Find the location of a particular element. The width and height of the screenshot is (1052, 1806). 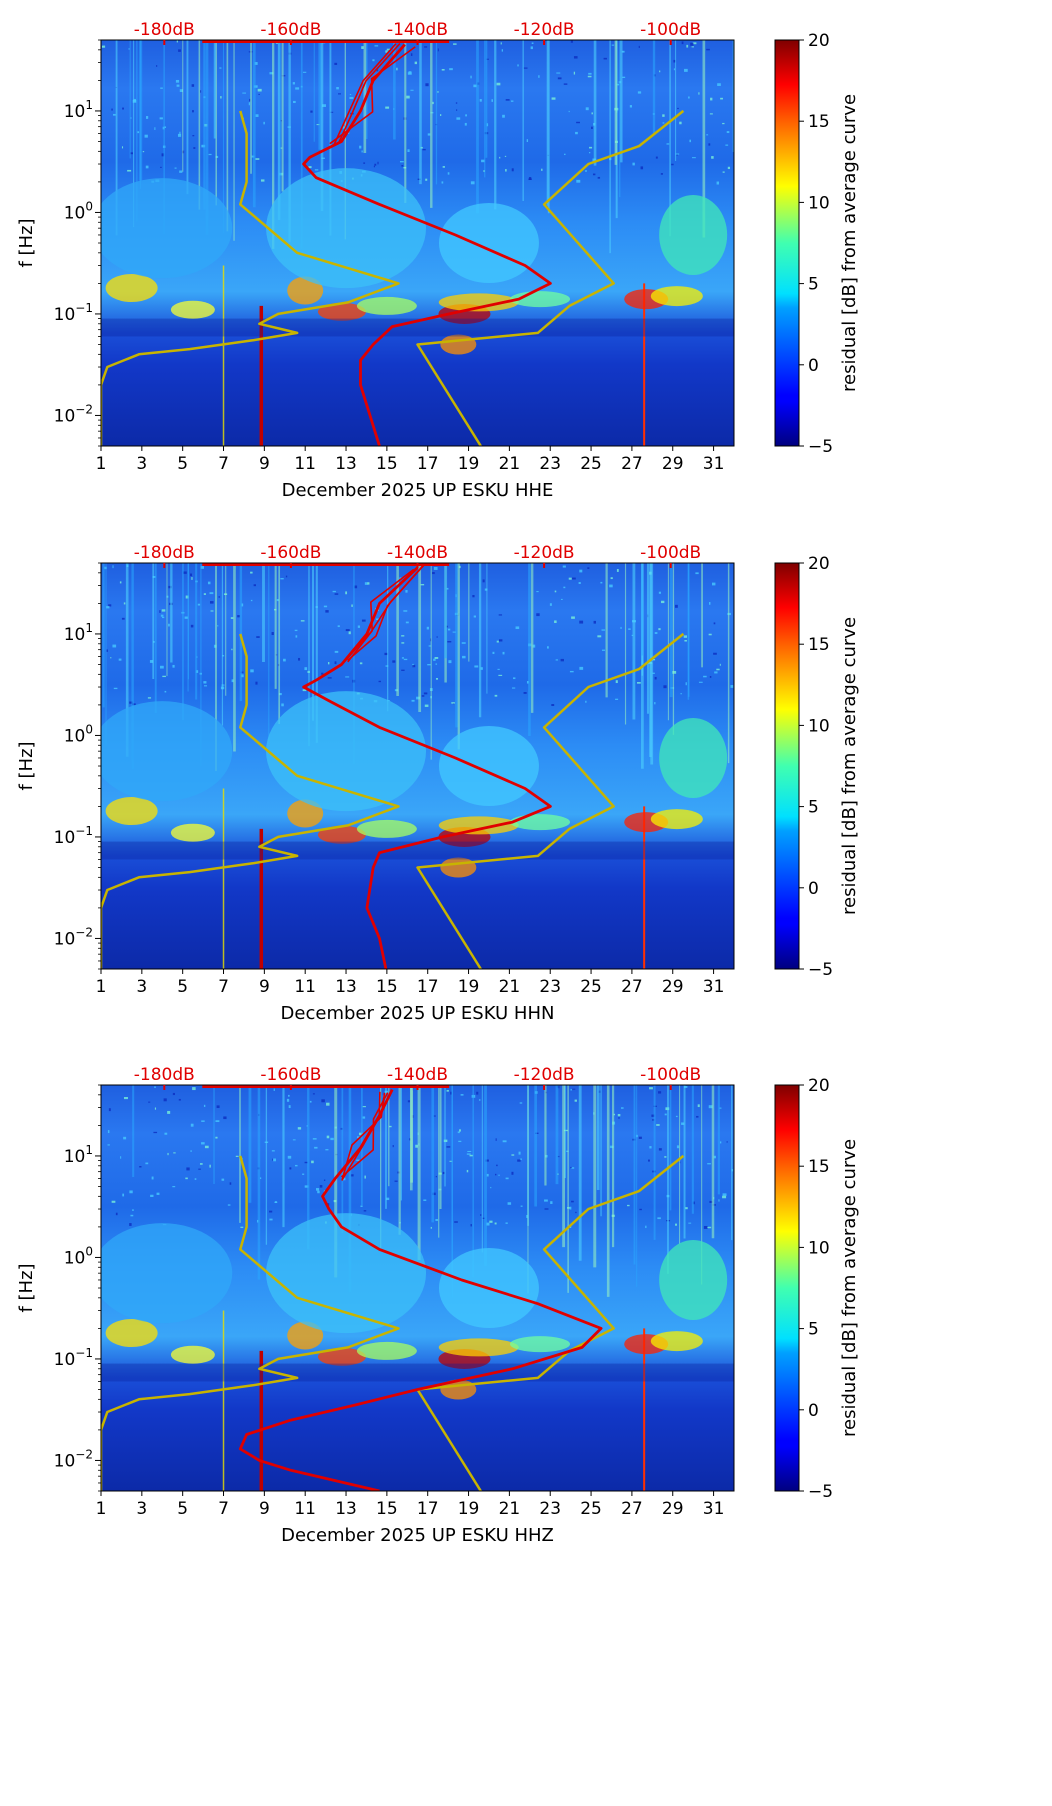

x-tick-label: 11 is located at coordinates (305, 1509).